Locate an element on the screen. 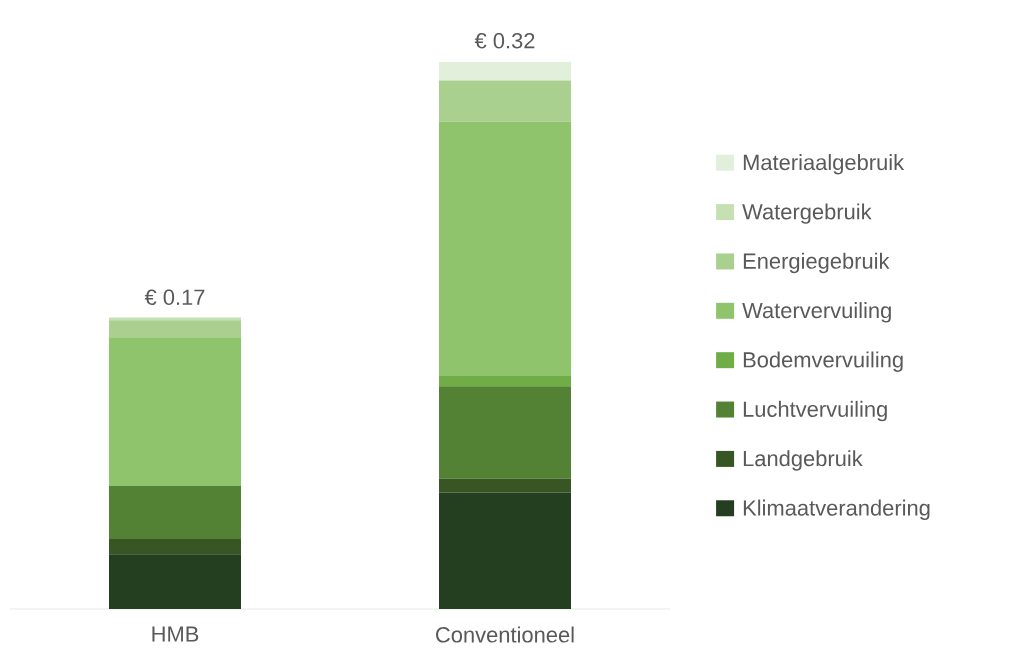 Image resolution: width=1015 pixels, height=669 pixels. legend-label: Klimaatverandering is located at coordinates (836, 509).